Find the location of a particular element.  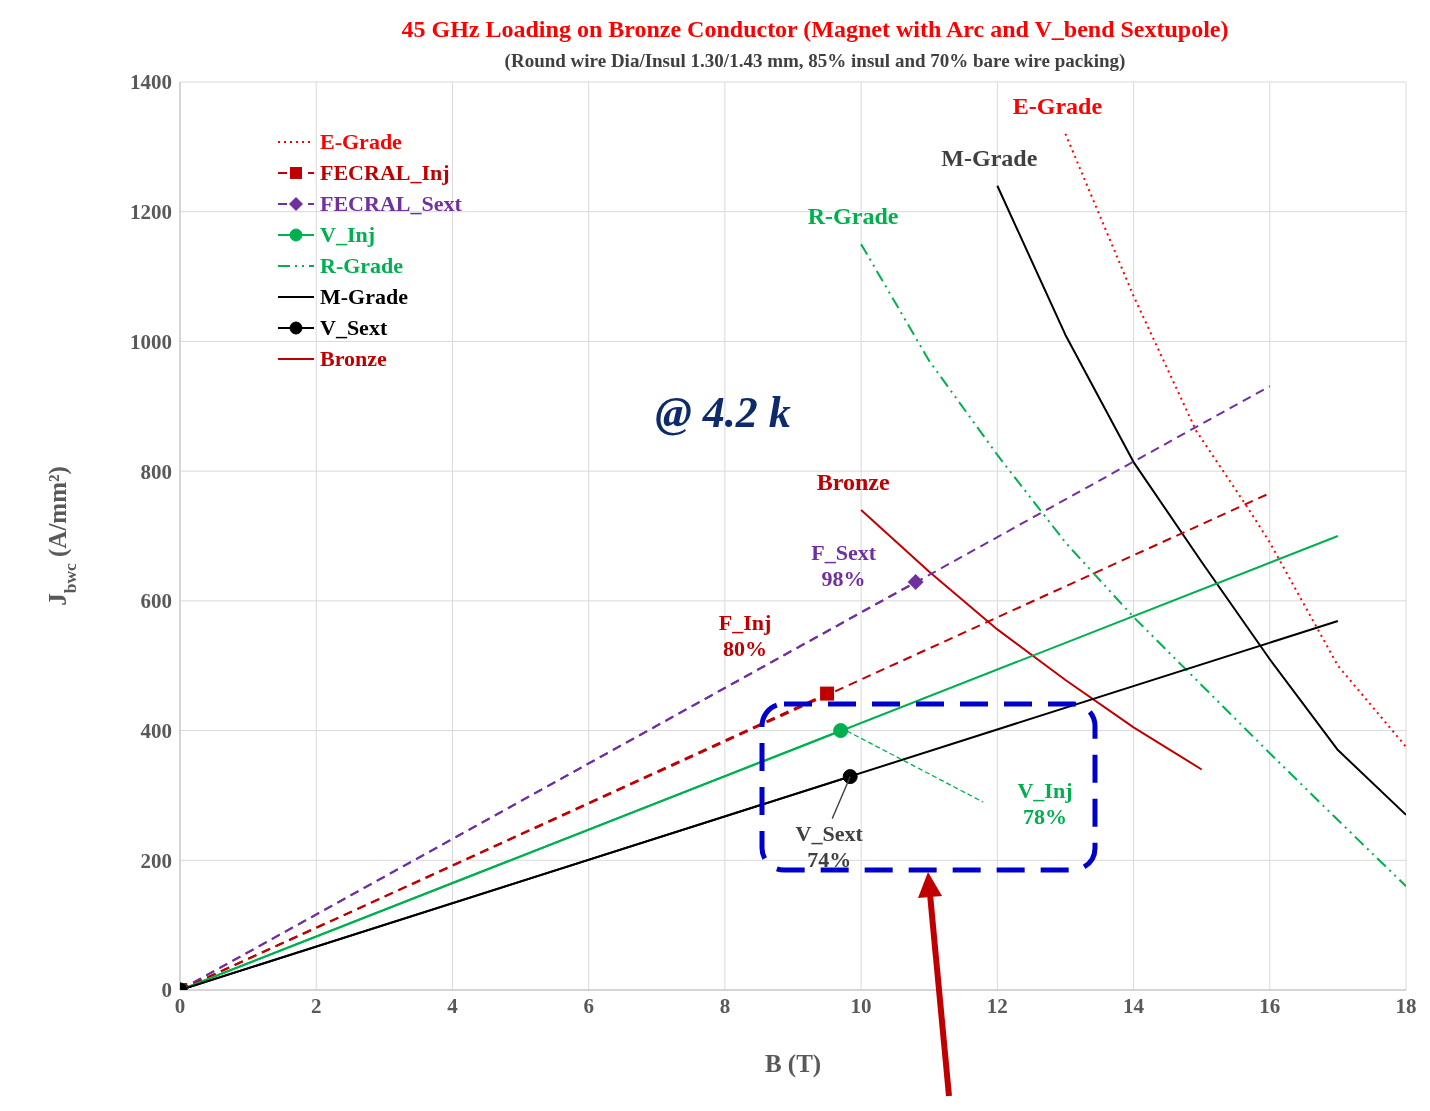

x-axis-title: B (T) is located at coordinates (793, 1064).